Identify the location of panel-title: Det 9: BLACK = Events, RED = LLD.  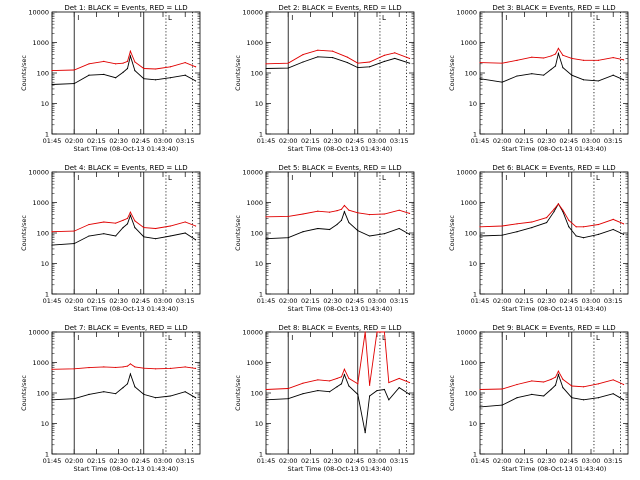
(553, 328).